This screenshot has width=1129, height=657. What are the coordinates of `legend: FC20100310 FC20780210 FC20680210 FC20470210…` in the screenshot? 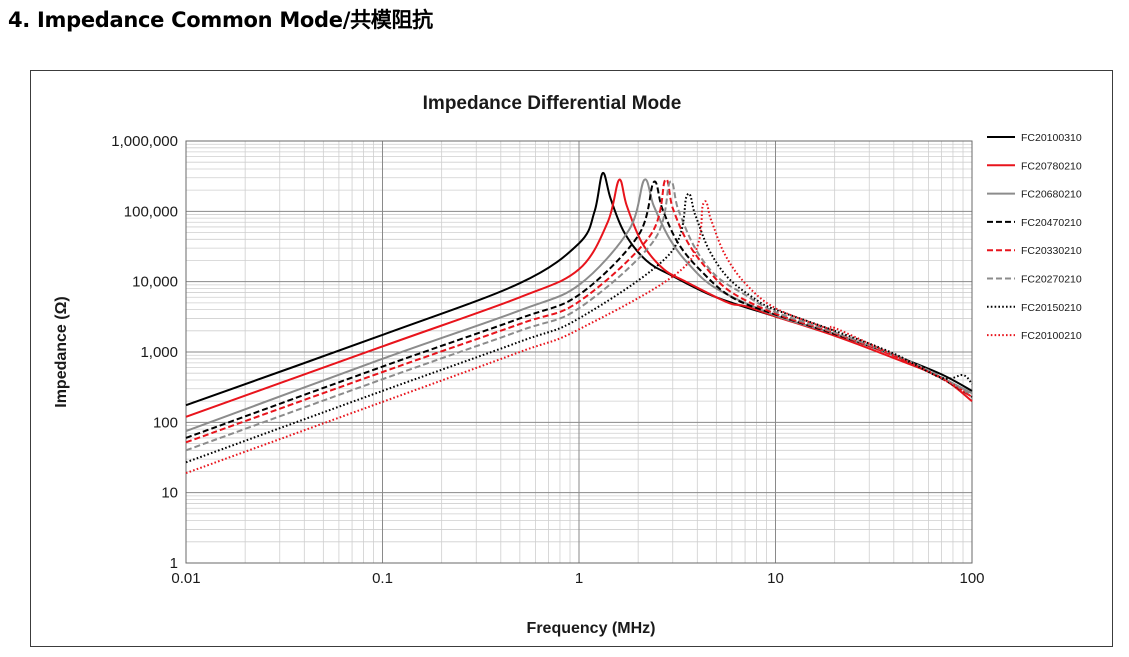 It's located at (1034, 237).